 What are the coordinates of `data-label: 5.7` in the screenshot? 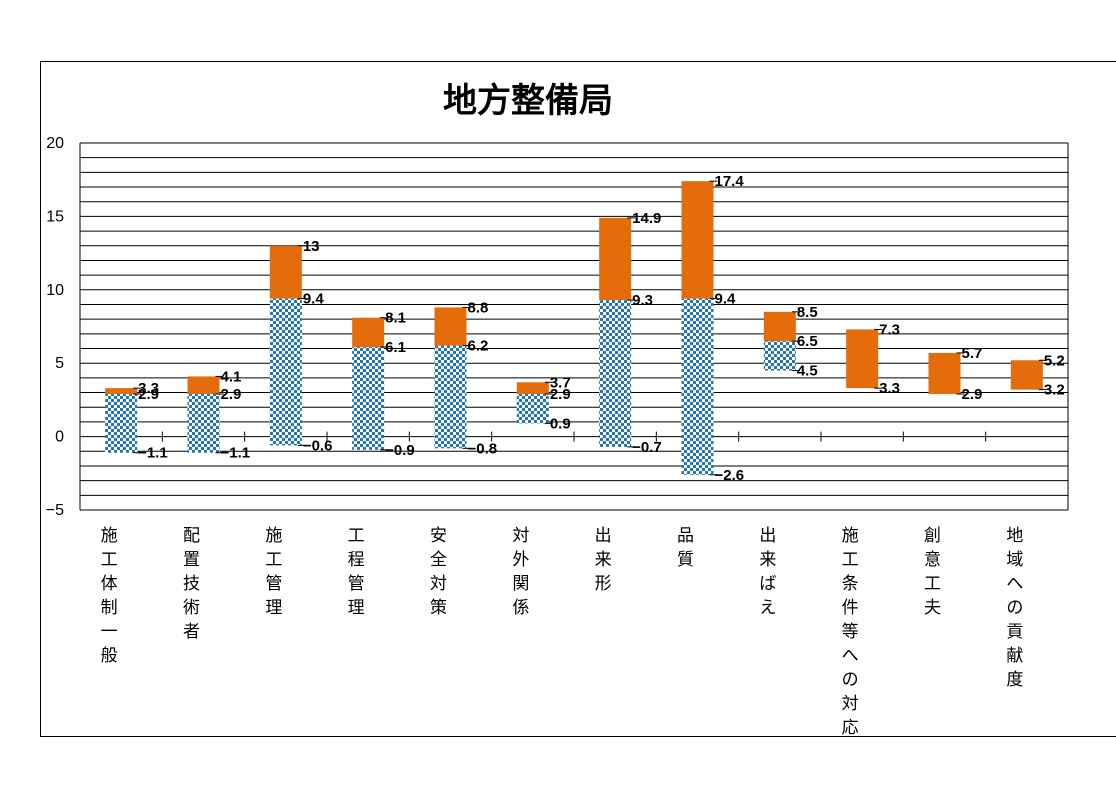 It's located at (972, 353).